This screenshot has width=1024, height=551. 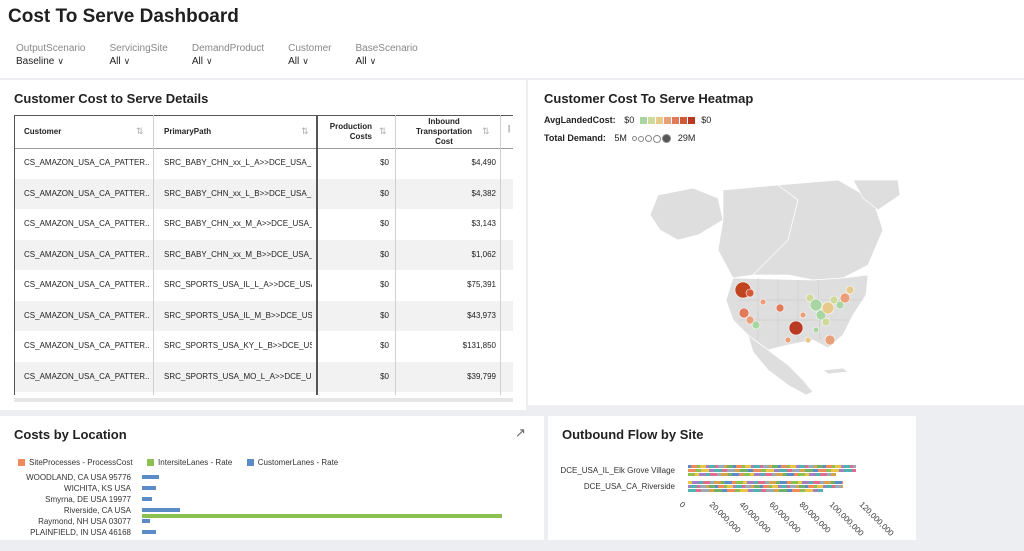 What do you see at coordinates (292, 462) in the screenshot?
I see `legend-item: CustomerLanes - Rate` at bounding box center [292, 462].